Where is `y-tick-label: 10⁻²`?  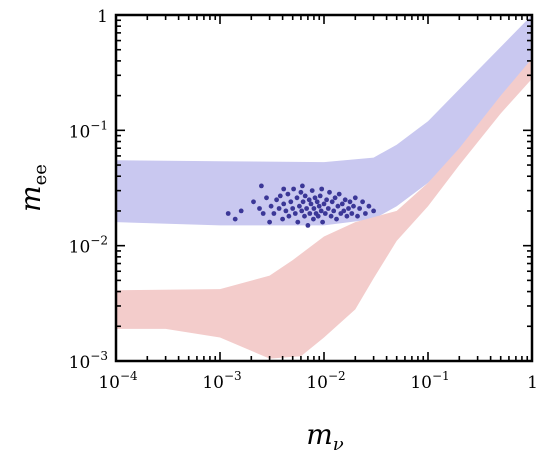
y-tick-label: 10⁻² is located at coordinates (88, 246).